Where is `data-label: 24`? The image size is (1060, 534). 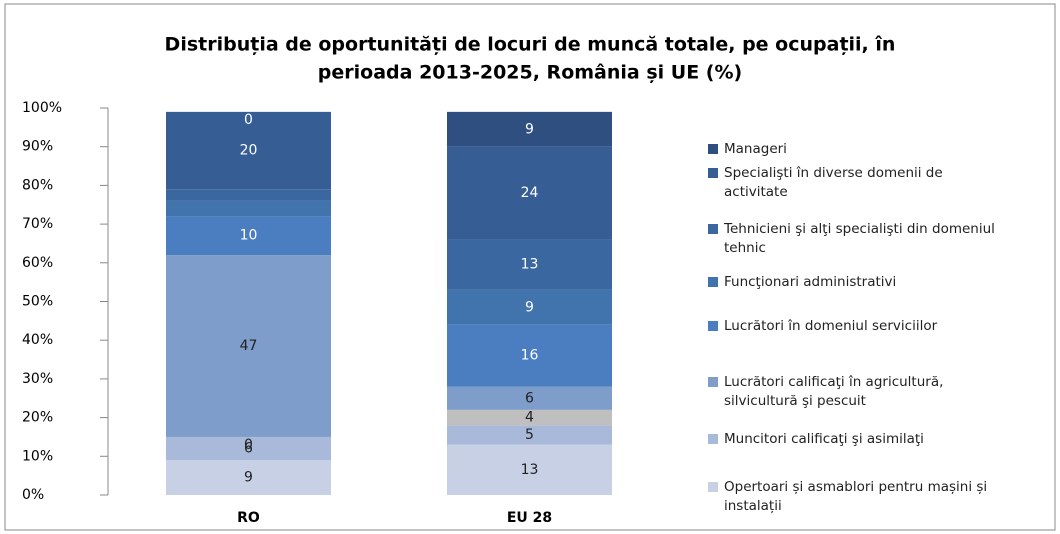 data-label: 24 is located at coordinates (530, 193).